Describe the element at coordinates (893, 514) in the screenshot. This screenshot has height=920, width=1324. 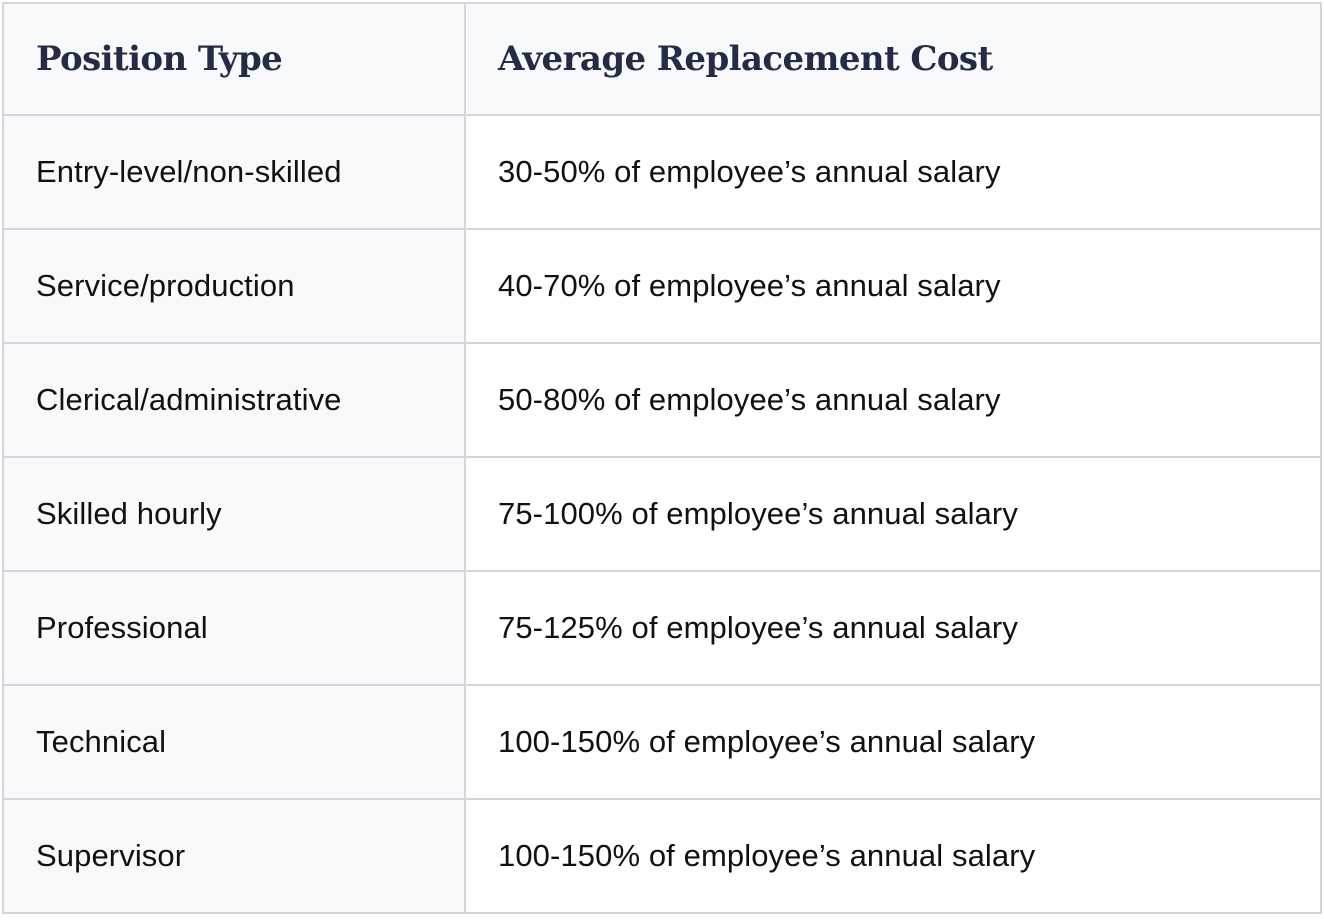
I see `cost-cell: 75-100% of employee’s annual salary` at that location.